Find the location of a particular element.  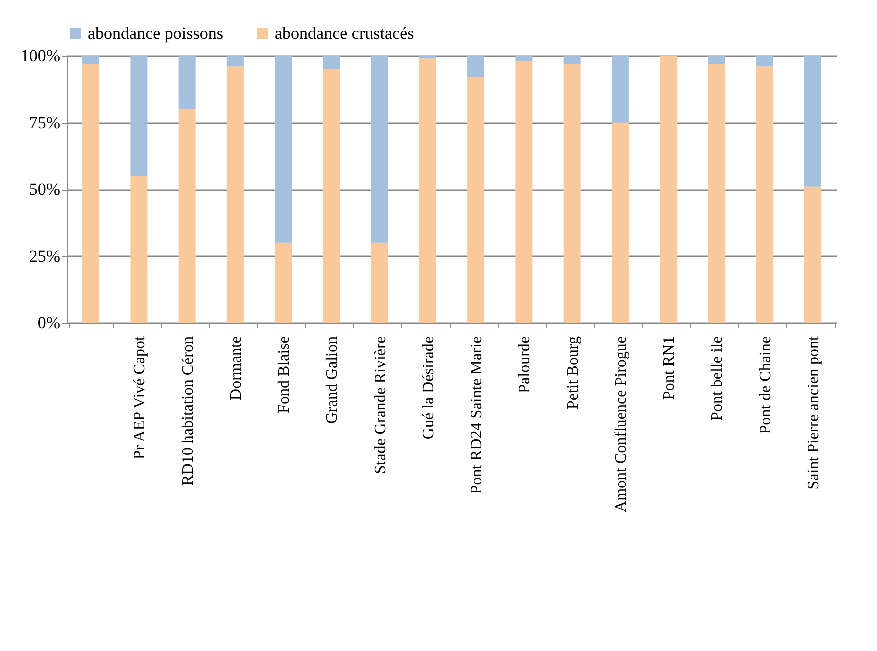

y-tick-label: 25% is located at coordinates (44, 256).